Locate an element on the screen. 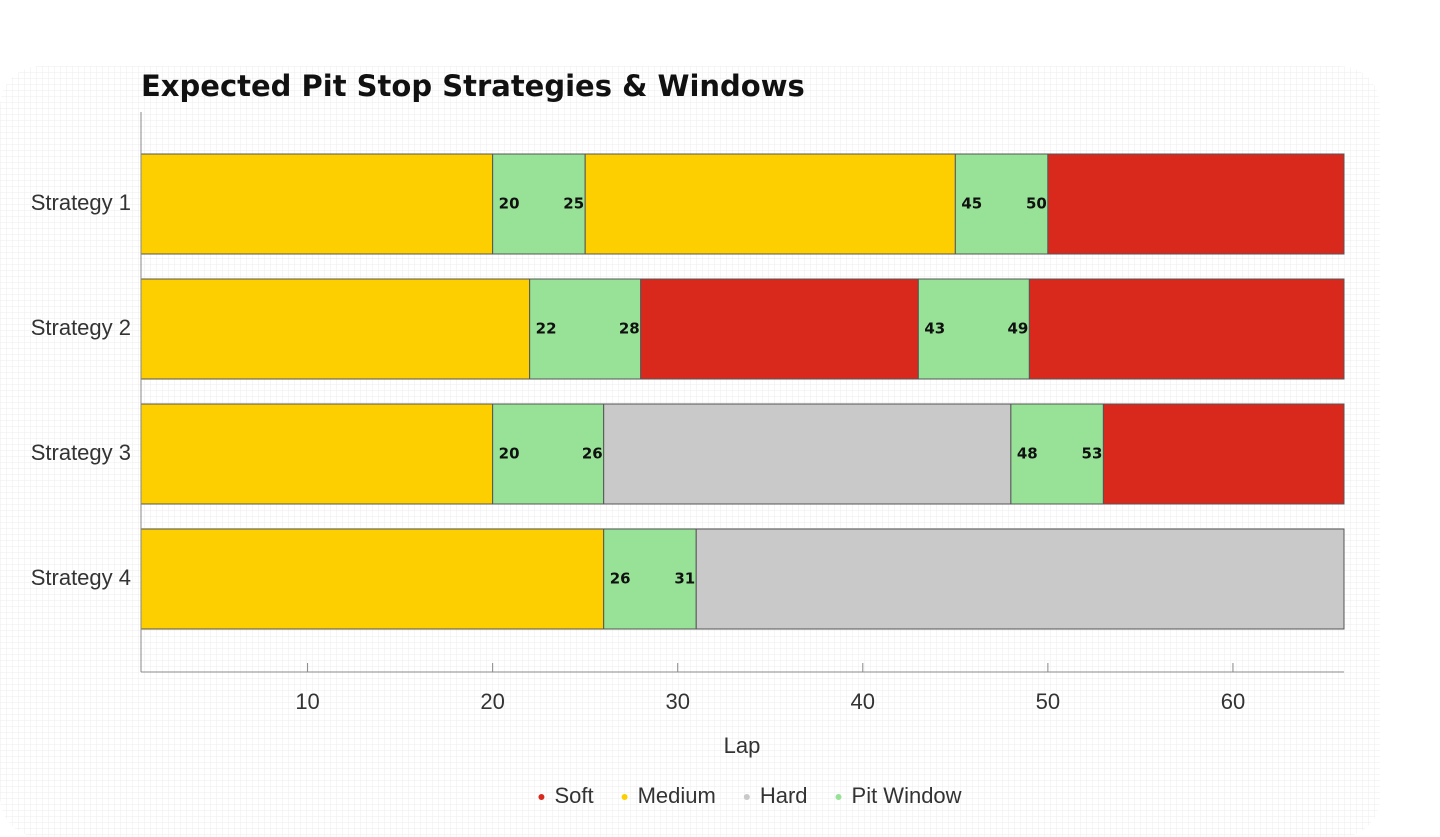  segment-label: 49 is located at coordinates (1017, 329).